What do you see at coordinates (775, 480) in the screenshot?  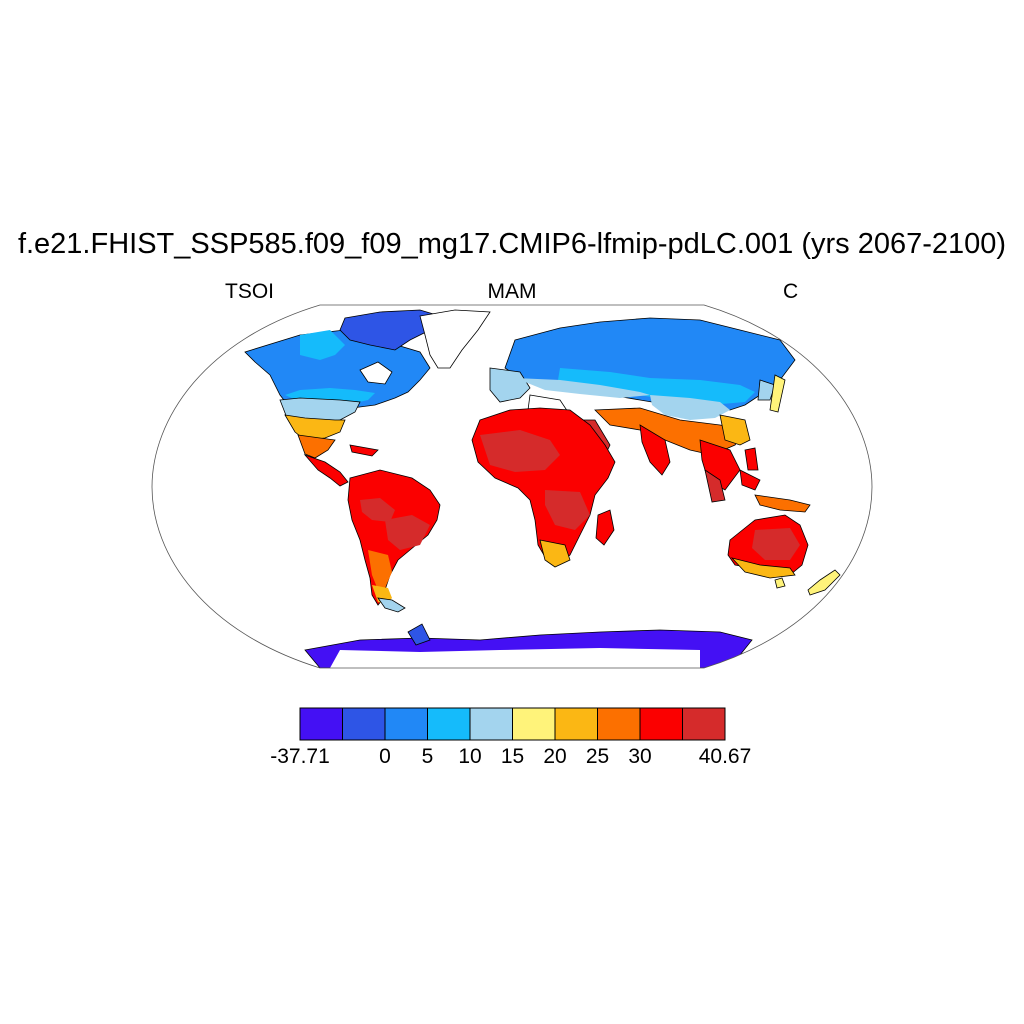 I see `se-asia-islands` at bounding box center [775, 480].